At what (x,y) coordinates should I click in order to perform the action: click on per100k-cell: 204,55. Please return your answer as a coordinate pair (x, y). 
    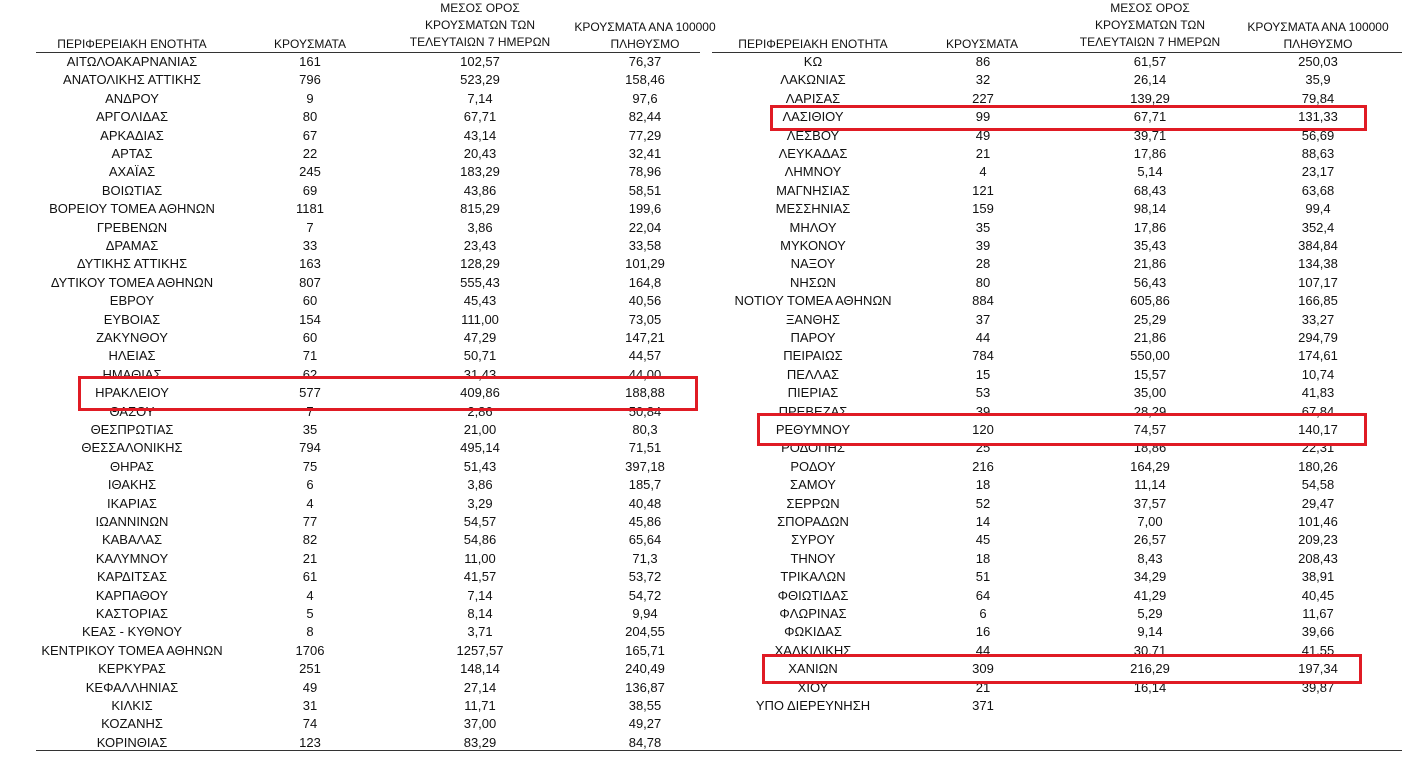
    Looking at the image, I should click on (645, 632).